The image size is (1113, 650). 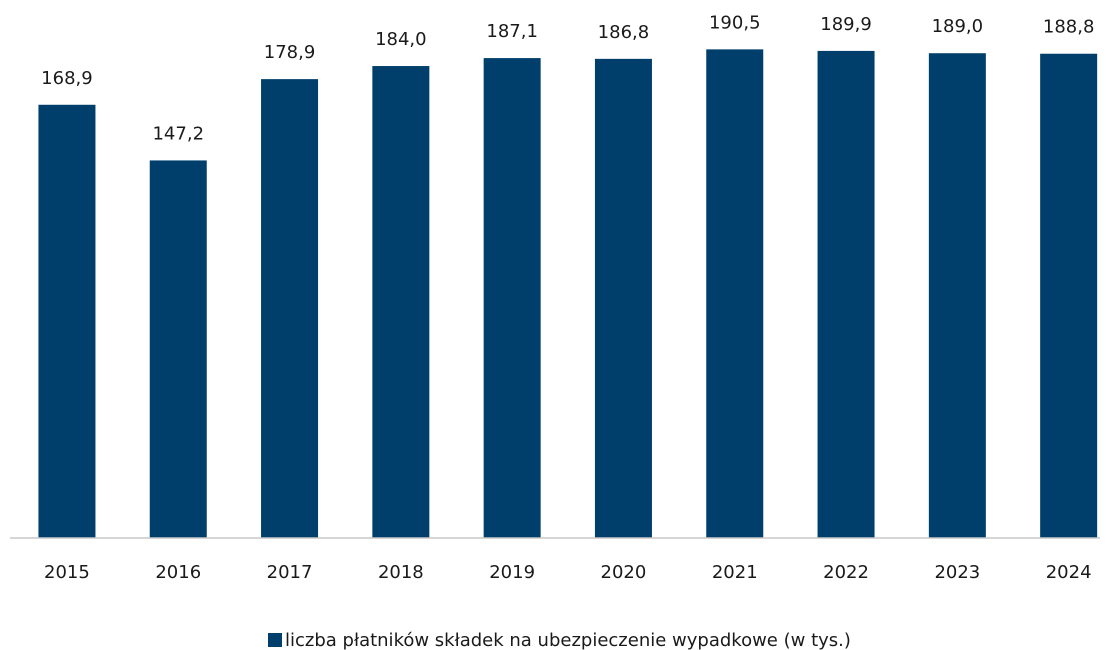 What do you see at coordinates (735, 572) in the screenshot?
I see `x-tick-label: 2021` at bounding box center [735, 572].